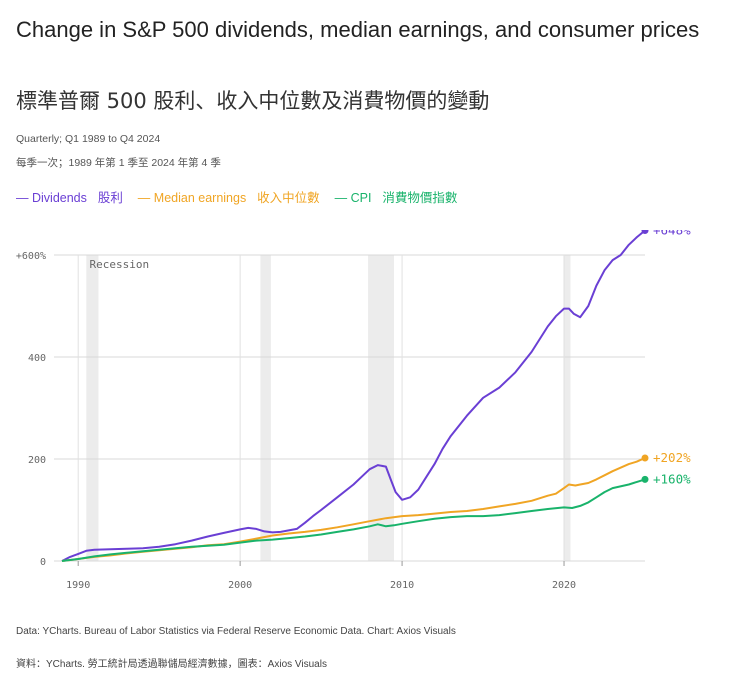 Image resolution: width=740 pixels, height=673 pixels. I want to click on x-tick-label-2010: 2010, so click(402, 585).